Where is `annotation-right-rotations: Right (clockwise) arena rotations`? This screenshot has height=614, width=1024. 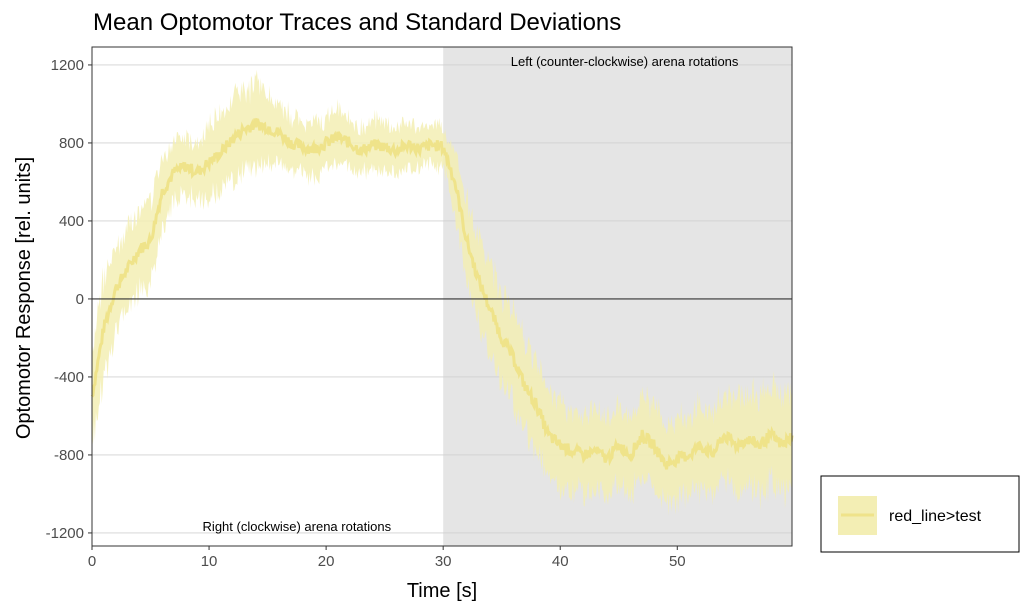
annotation-right-rotations: Right (clockwise) arena rotations is located at coordinates (297, 526).